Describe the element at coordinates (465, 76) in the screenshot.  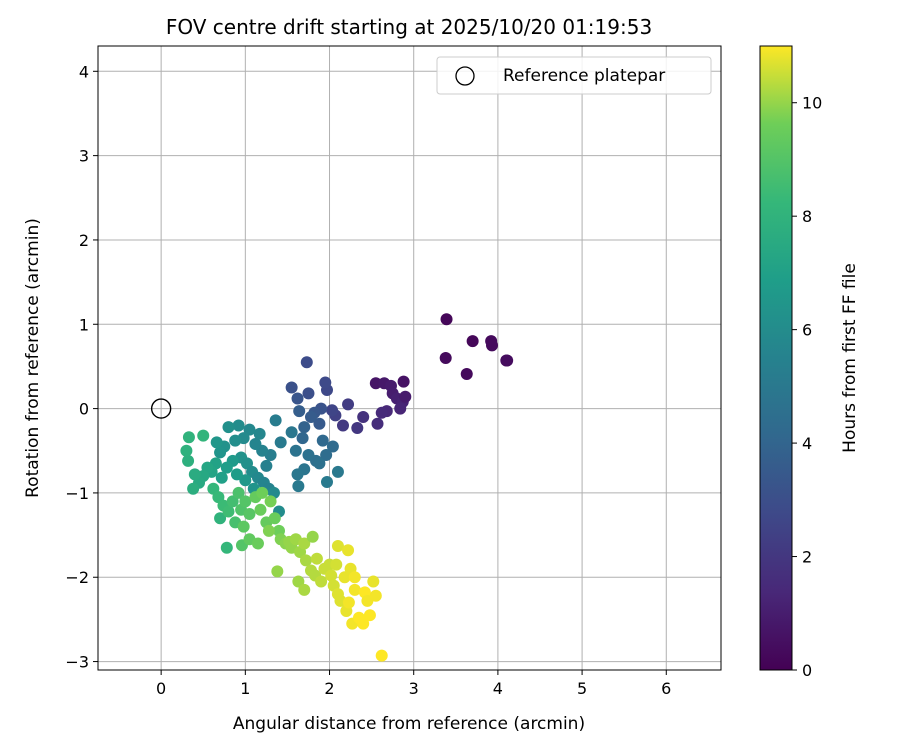
I see `legend-marker-icon` at that location.